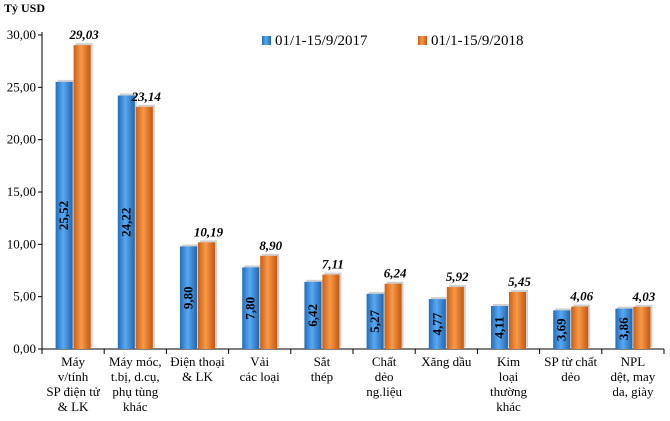  Describe the element at coordinates (333, 264) in the screenshot. I see `data-label: 7,11` at that location.